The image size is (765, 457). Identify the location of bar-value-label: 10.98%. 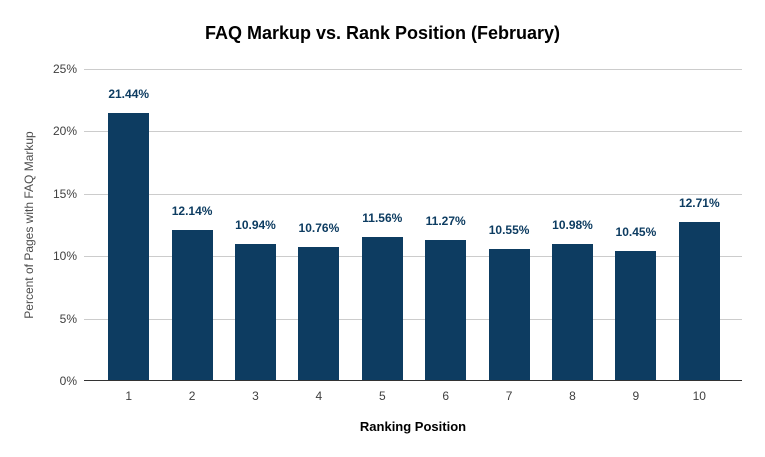
(572, 224).